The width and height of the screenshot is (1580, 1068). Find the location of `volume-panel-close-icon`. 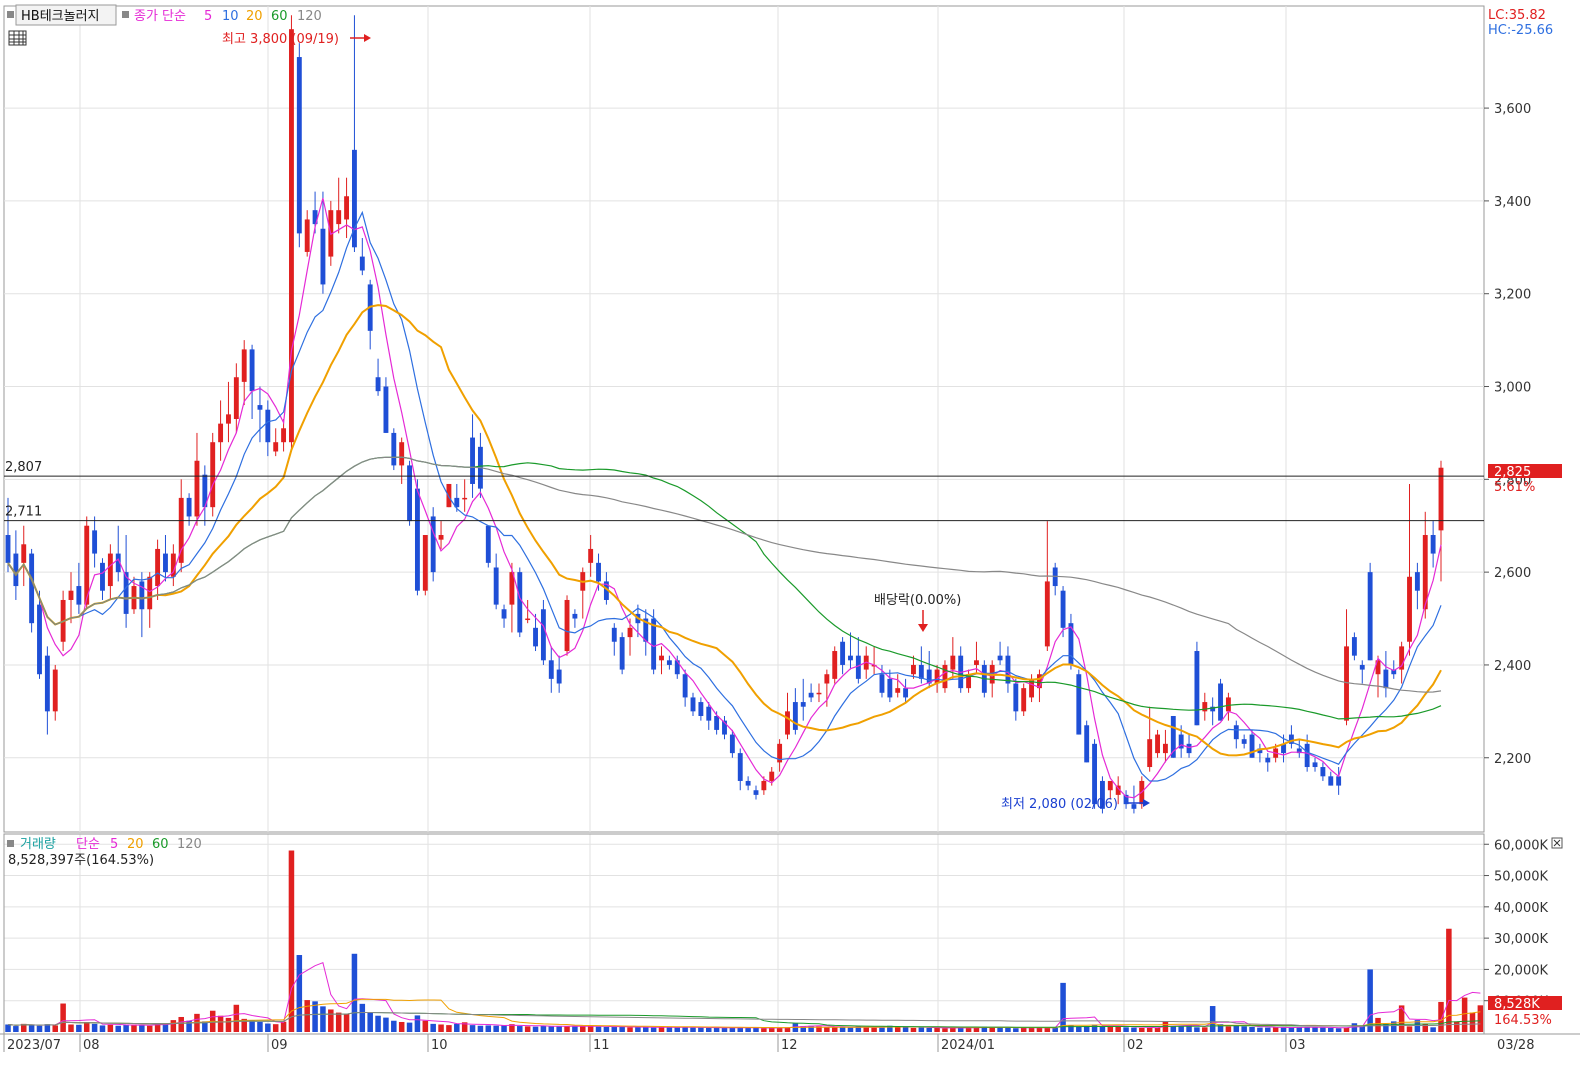

volume-panel-close-icon is located at coordinates (1557, 843).